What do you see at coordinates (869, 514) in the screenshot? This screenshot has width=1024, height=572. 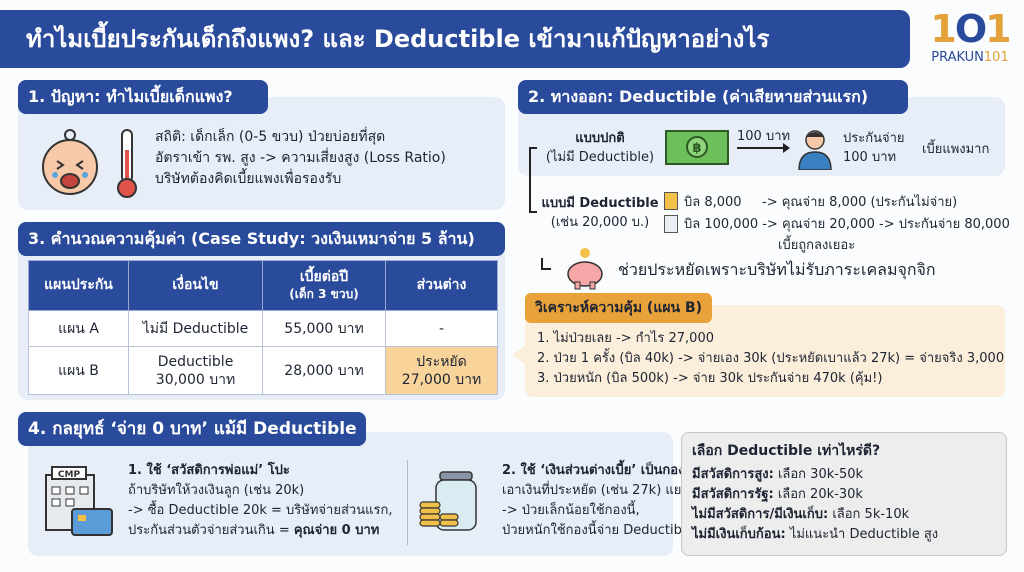 I see `choose-value: เลือก 5k-10k` at bounding box center [869, 514].